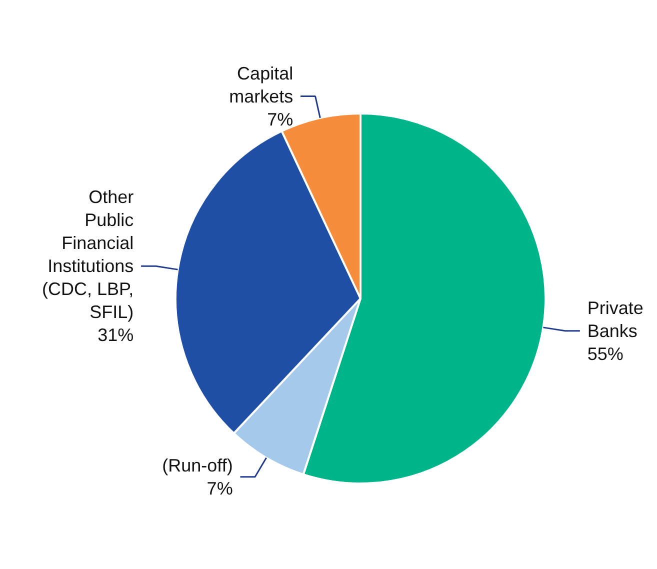  I want to click on data-label: 31%, so click(116, 335).